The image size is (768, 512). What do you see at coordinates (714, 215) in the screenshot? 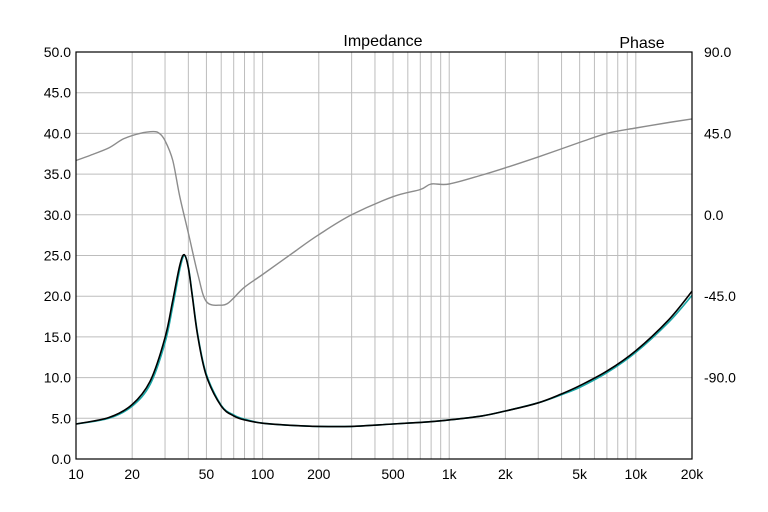
I see `y2-tick-label: 0.0` at bounding box center [714, 215].